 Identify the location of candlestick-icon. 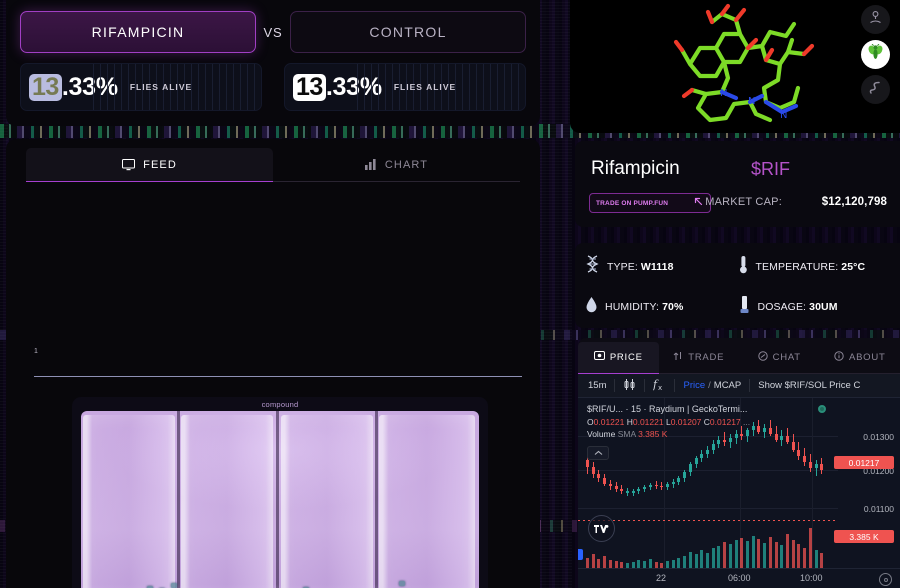
(629, 386).